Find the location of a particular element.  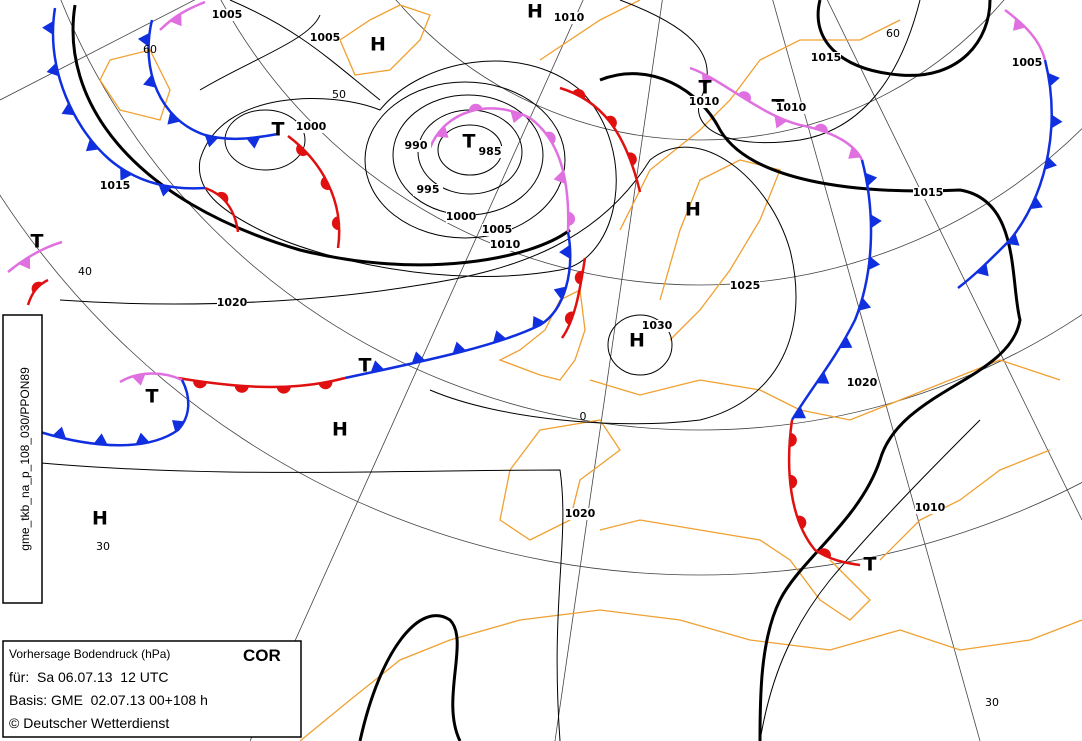

info-box is located at coordinates (152, 689).